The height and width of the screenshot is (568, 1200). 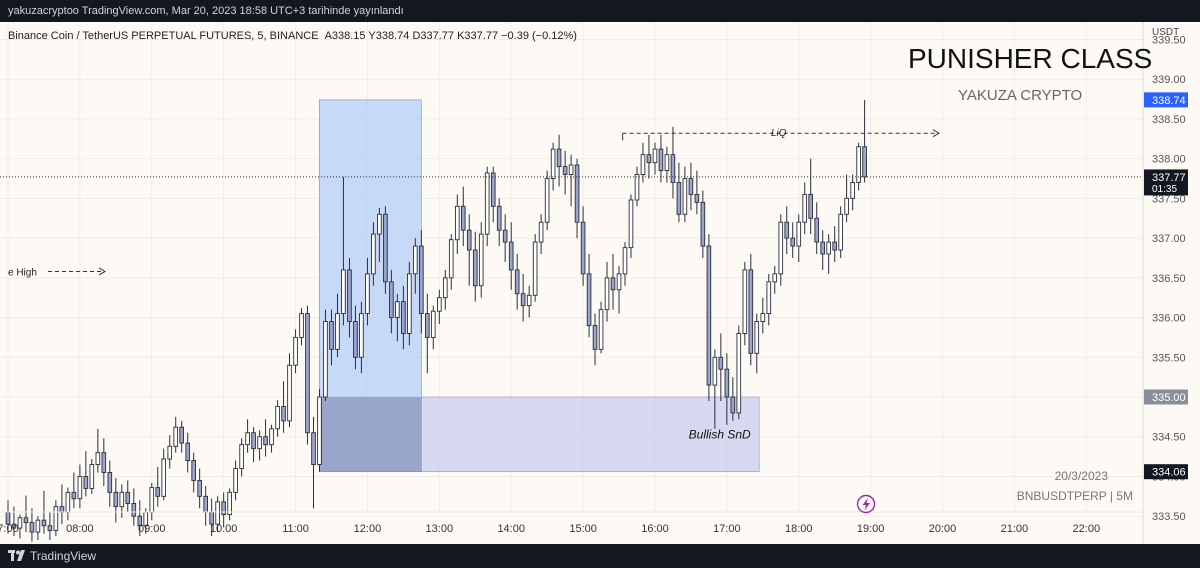 What do you see at coordinates (295, 529) in the screenshot?
I see `time-tick-label: 11:00` at bounding box center [295, 529].